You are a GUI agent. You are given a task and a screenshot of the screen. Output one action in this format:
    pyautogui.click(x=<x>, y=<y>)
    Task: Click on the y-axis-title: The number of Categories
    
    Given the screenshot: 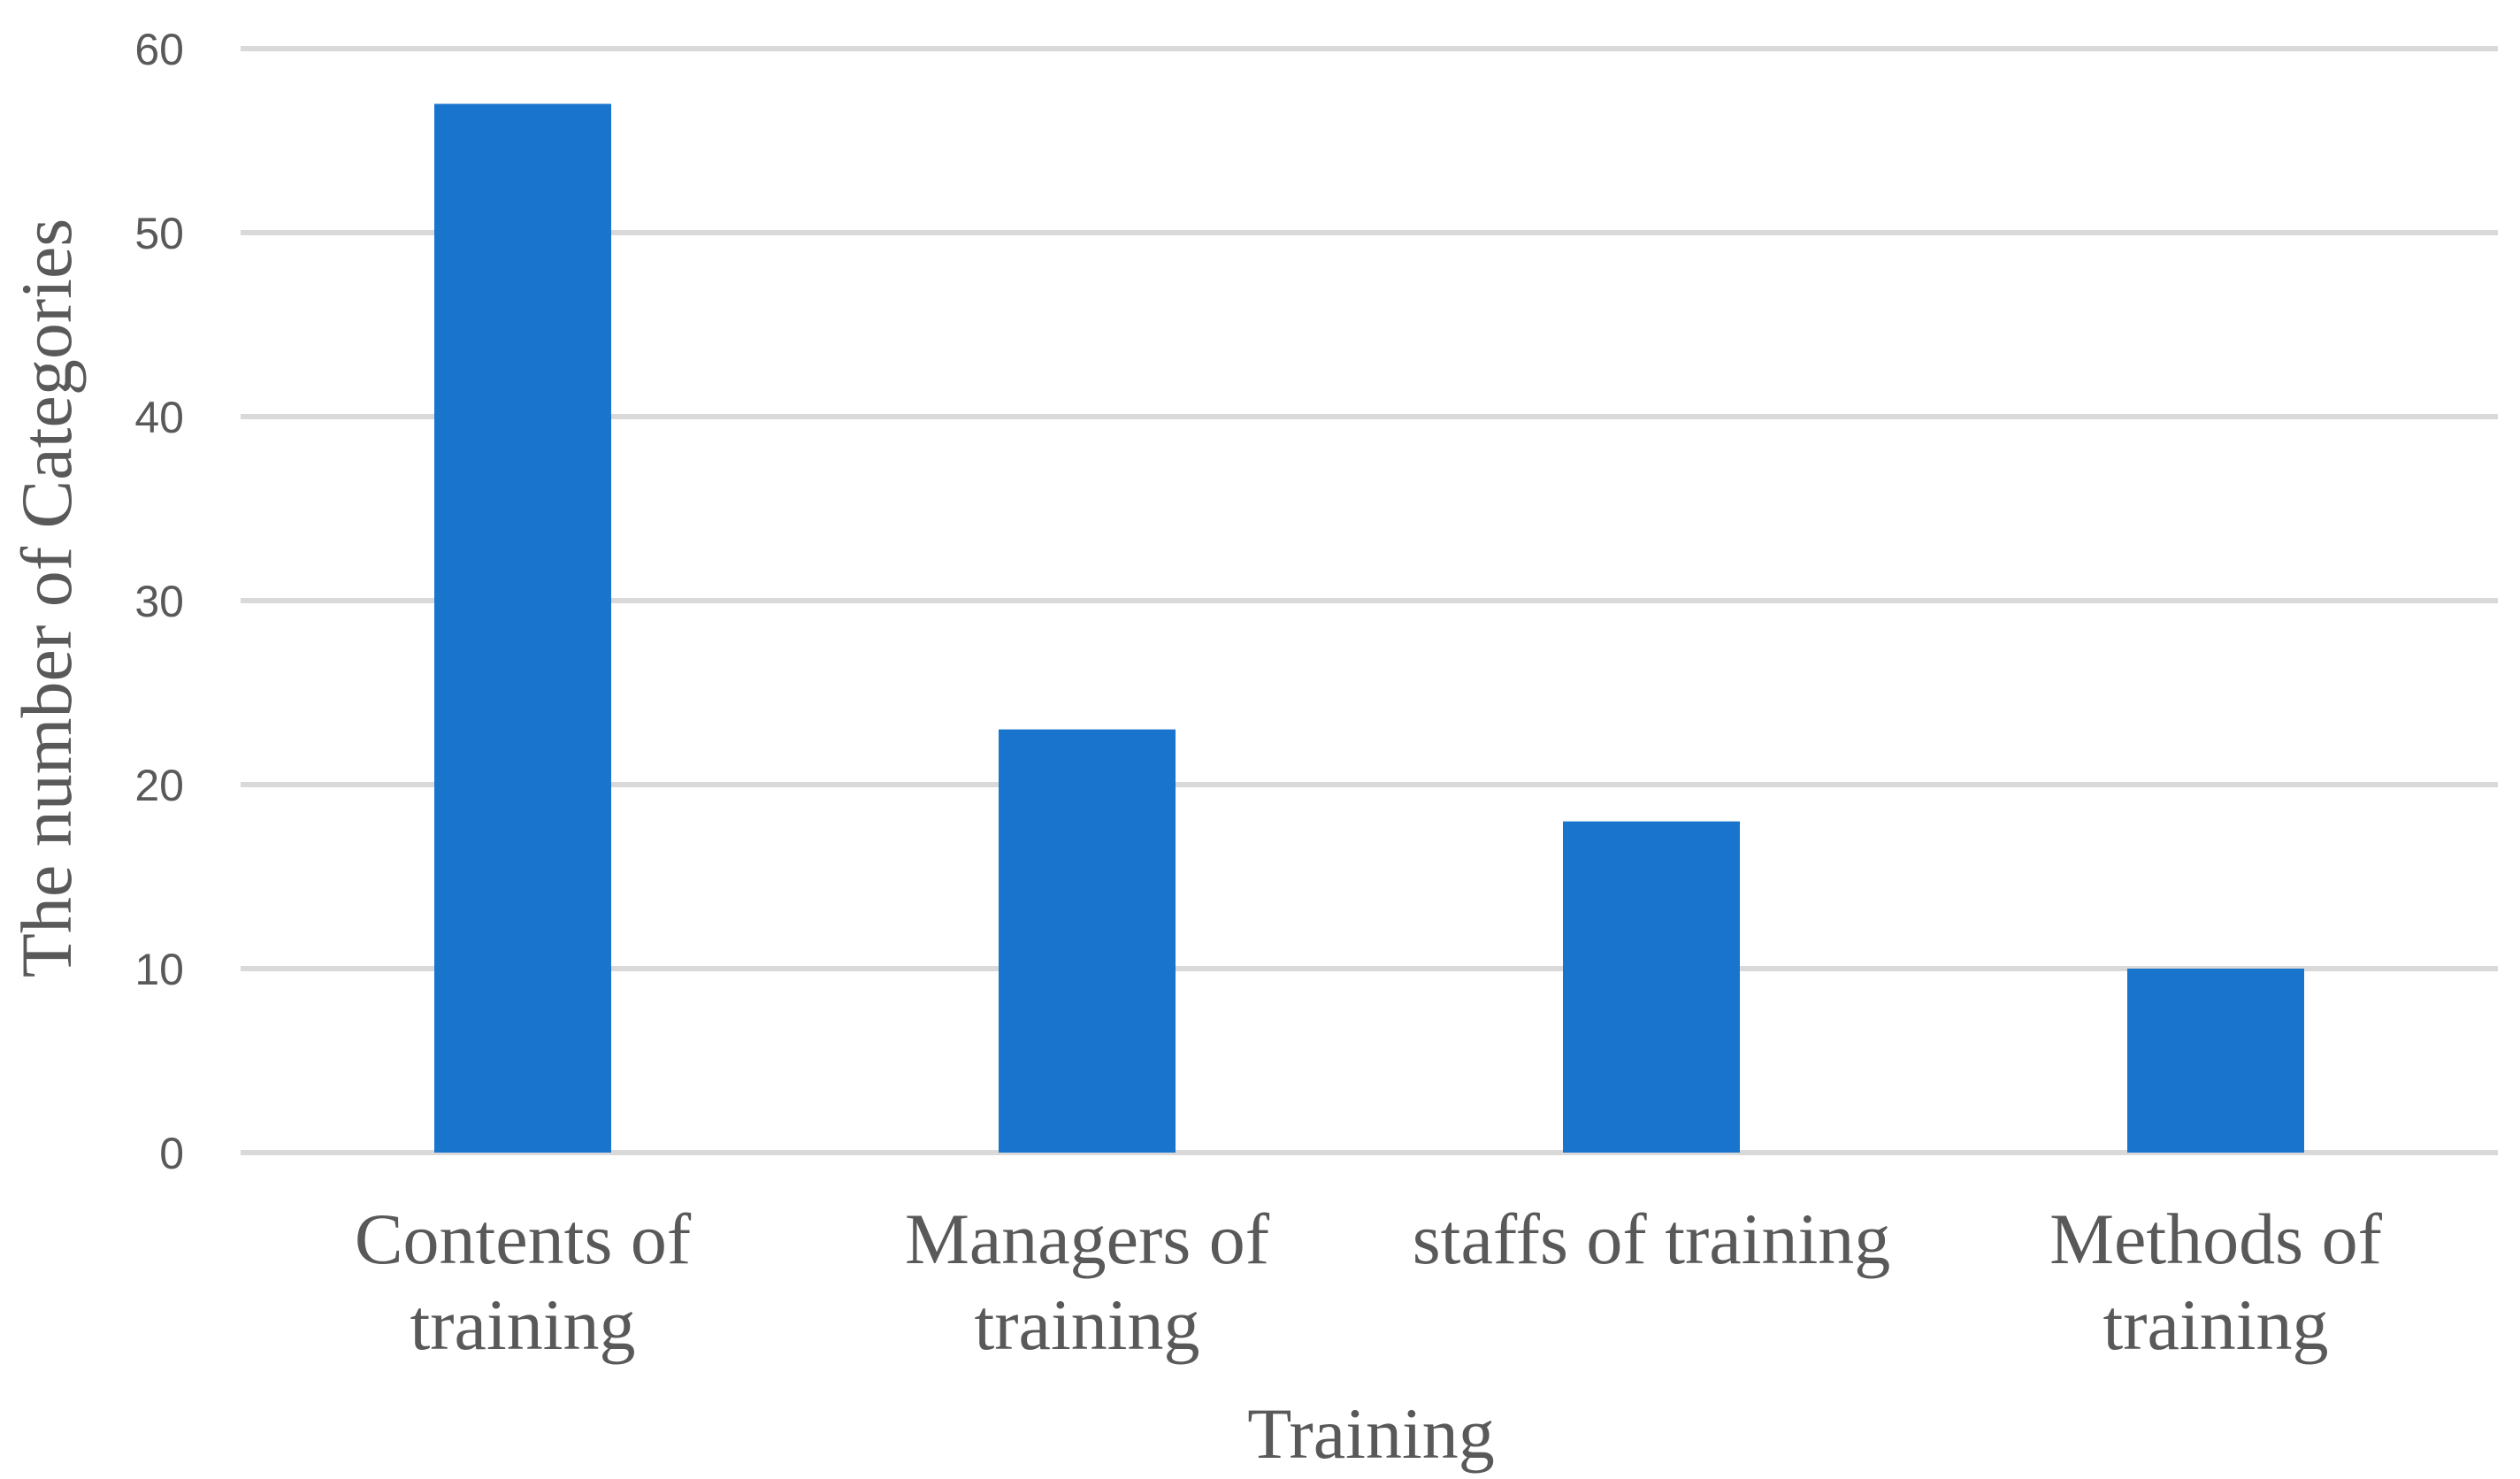 What is the action you would take?
    pyautogui.click(x=46, y=598)
    